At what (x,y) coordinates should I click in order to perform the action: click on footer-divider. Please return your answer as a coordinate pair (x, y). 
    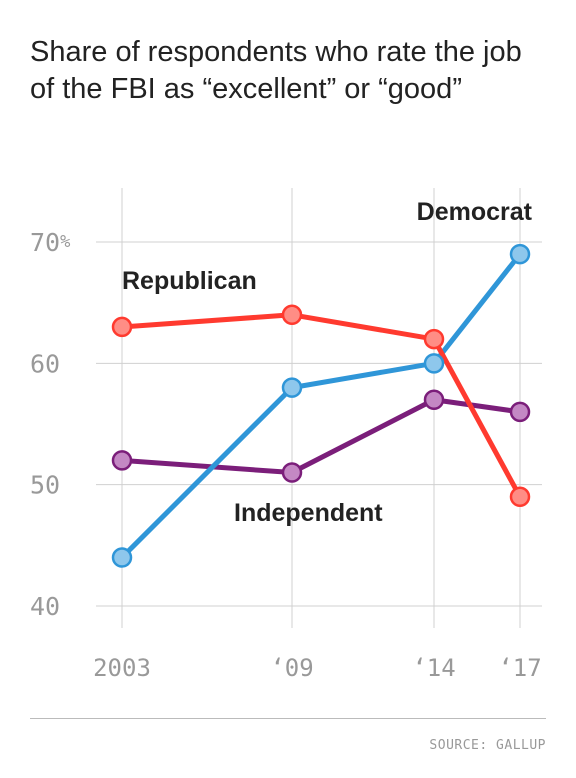
    Looking at the image, I should click on (288, 718).